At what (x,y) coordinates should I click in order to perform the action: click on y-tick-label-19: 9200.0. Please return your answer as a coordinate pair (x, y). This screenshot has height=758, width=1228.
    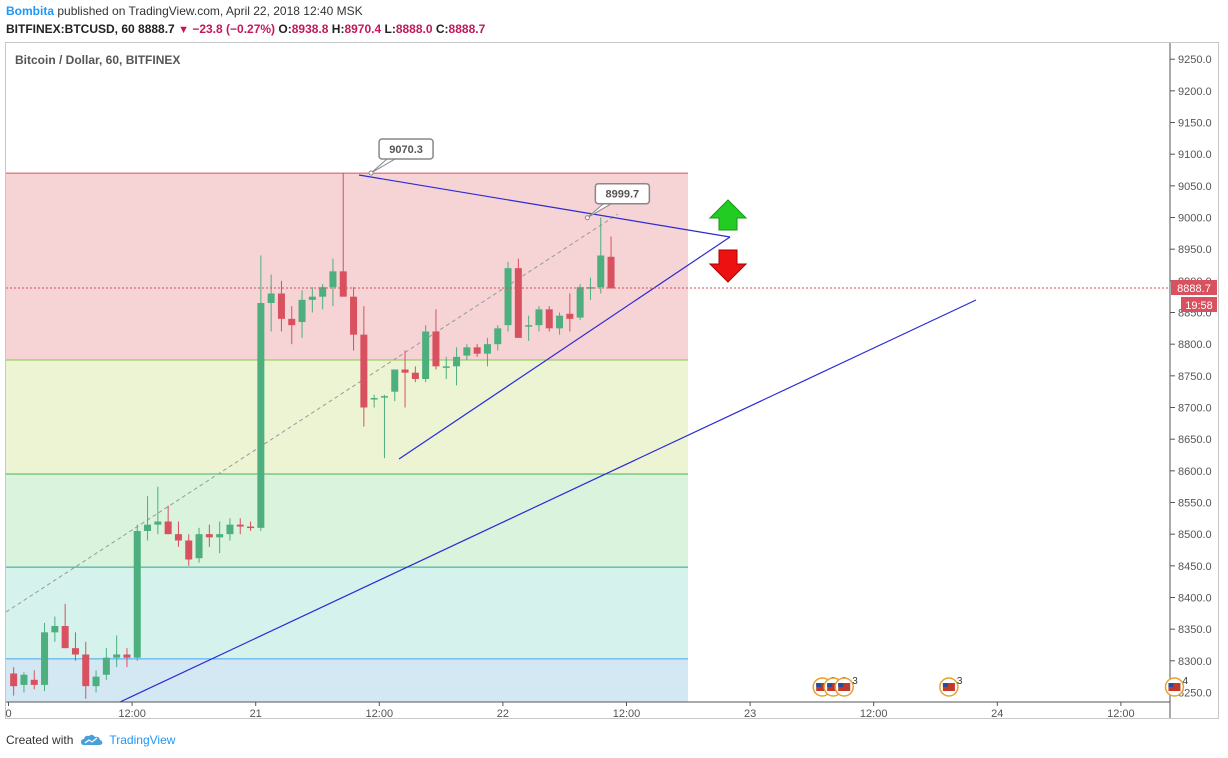
    Looking at the image, I should click on (1195, 92).